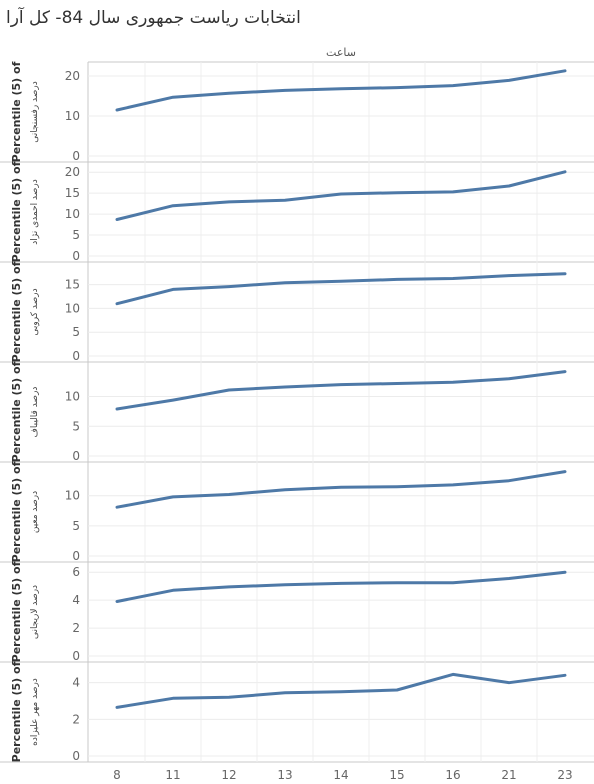  I want to click on x-tick-label: 21, so click(508, 775).